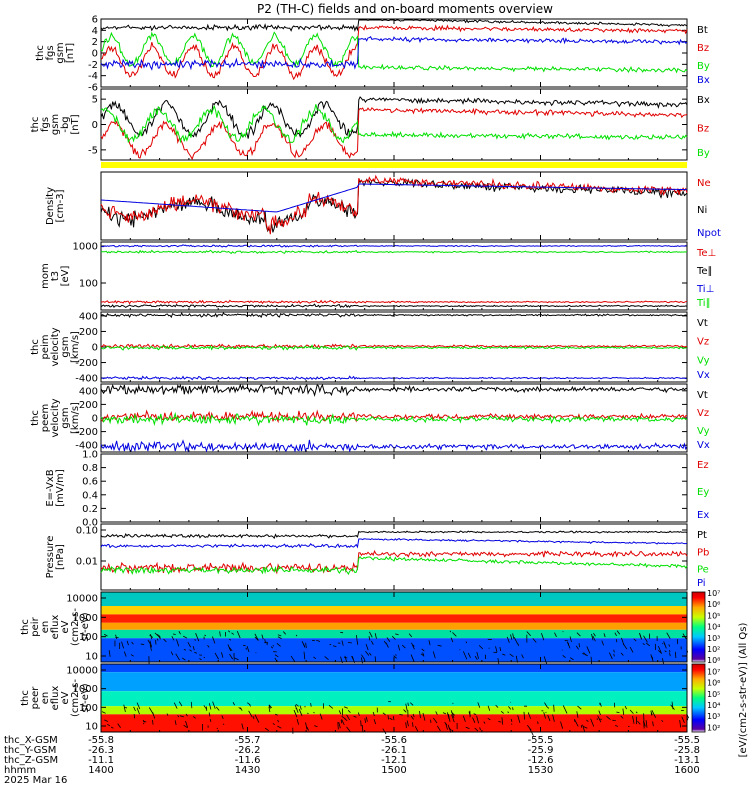 The height and width of the screenshot is (800, 750). Describe the element at coordinates (90, 455) in the screenshot. I see `panel-efield-ytick-label: 1.0` at that location.